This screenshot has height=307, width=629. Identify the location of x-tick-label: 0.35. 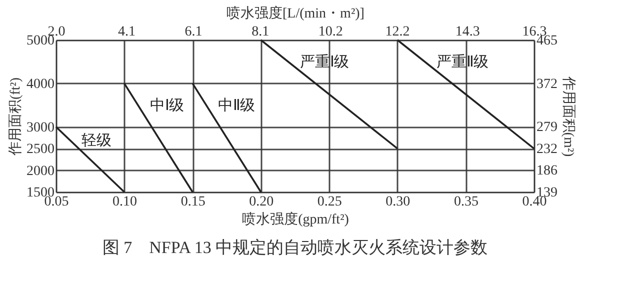
(466, 202).